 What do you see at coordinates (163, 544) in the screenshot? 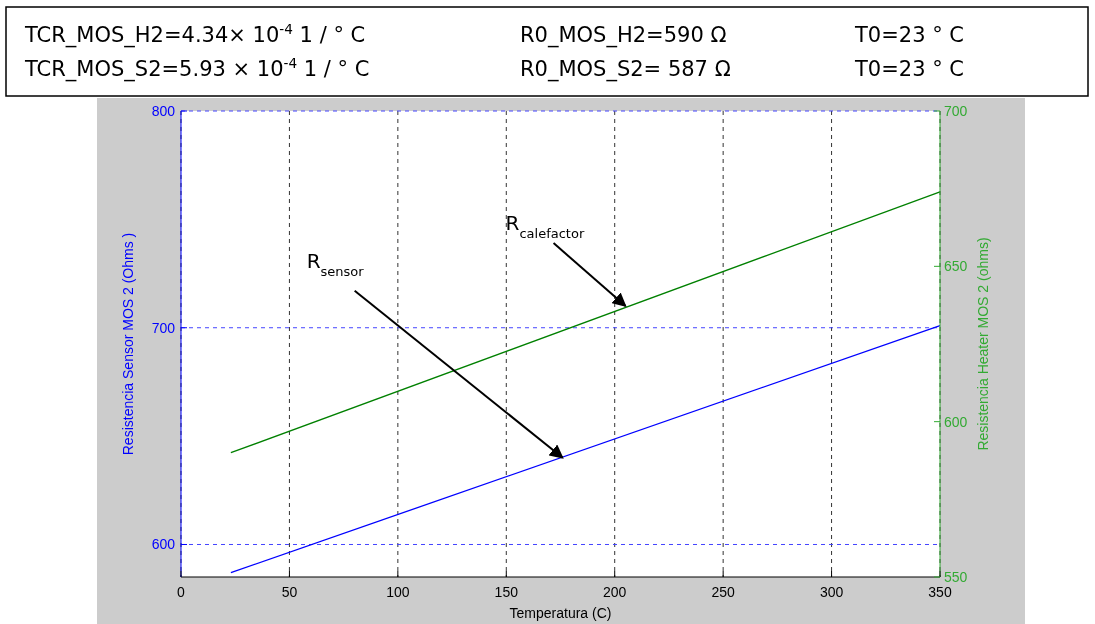
I see `y-tick-label: 600` at bounding box center [163, 544].